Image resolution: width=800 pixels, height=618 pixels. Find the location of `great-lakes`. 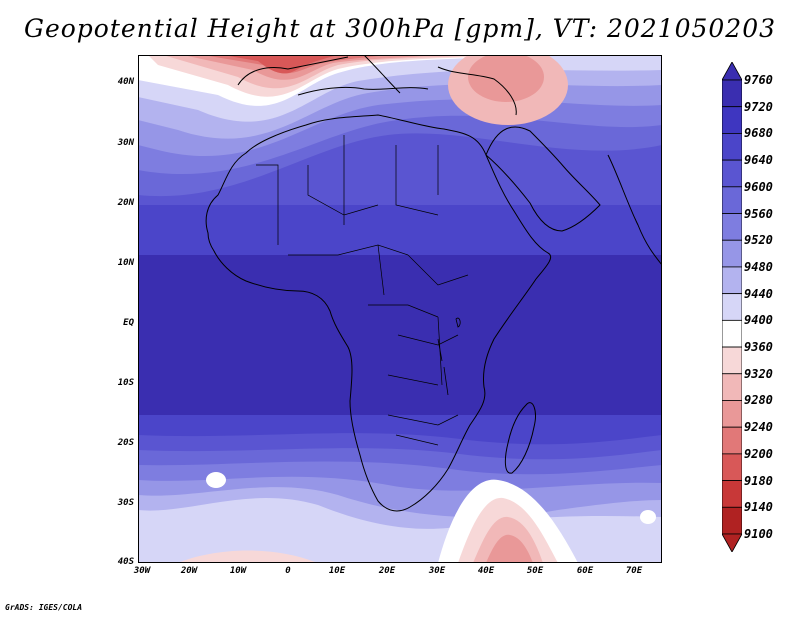

great-lakes is located at coordinates (449, 356).